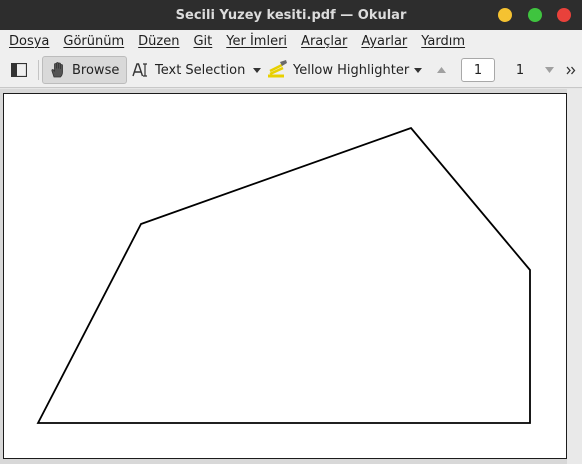 The image size is (582, 464). I want to click on sidebar-toggle-icon, so click(19, 70).